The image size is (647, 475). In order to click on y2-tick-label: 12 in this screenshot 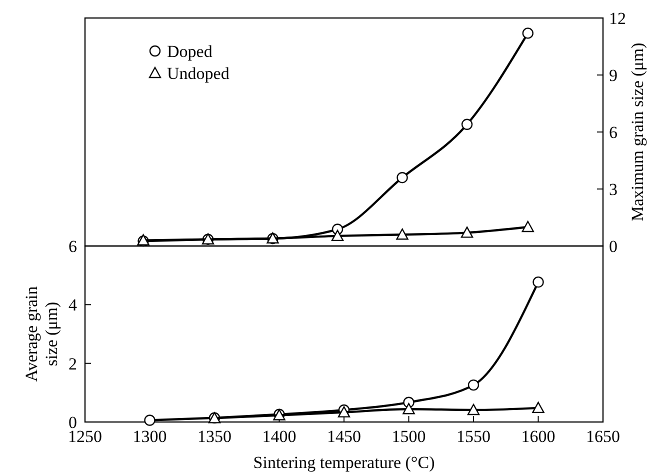, I will do `click(617, 18)`.